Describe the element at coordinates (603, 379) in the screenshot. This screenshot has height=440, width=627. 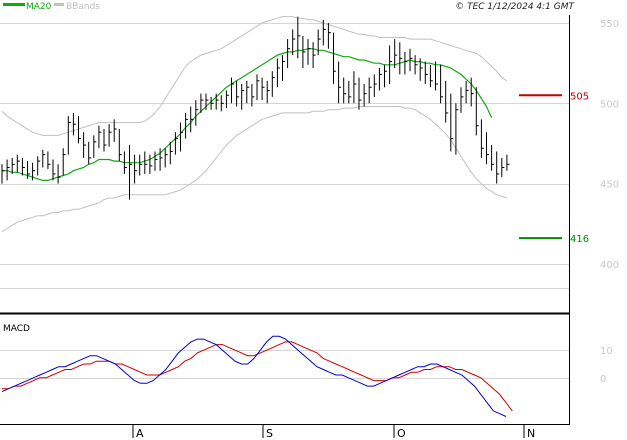
I see `macd-tick-label: 0` at that location.